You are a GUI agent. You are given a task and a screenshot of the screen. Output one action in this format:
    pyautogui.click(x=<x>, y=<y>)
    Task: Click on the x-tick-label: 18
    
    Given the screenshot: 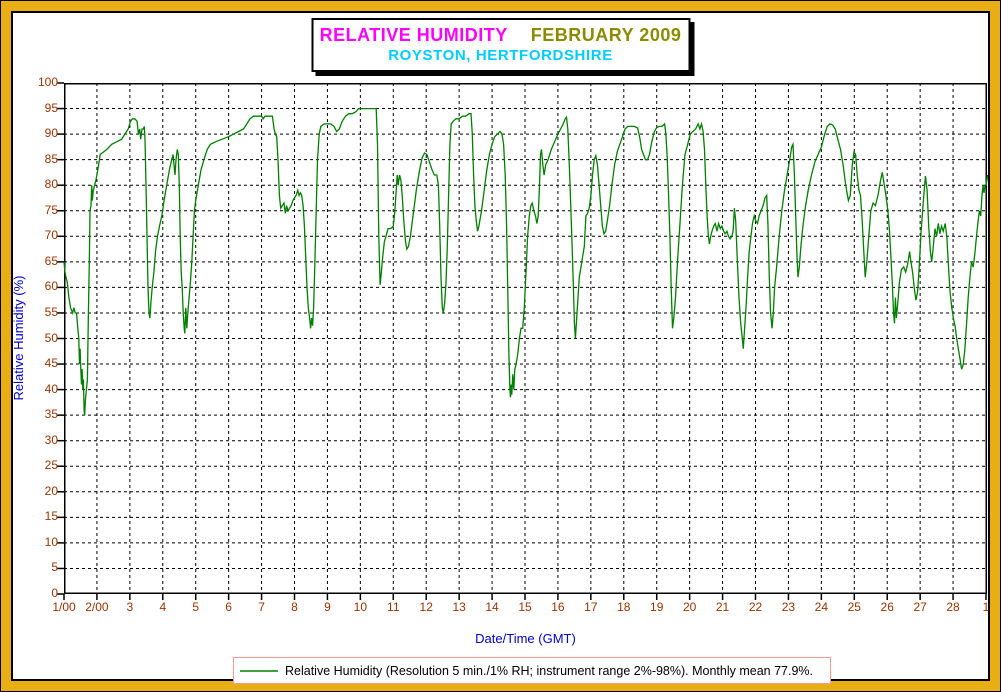 What is the action you would take?
    pyautogui.click(x=624, y=607)
    